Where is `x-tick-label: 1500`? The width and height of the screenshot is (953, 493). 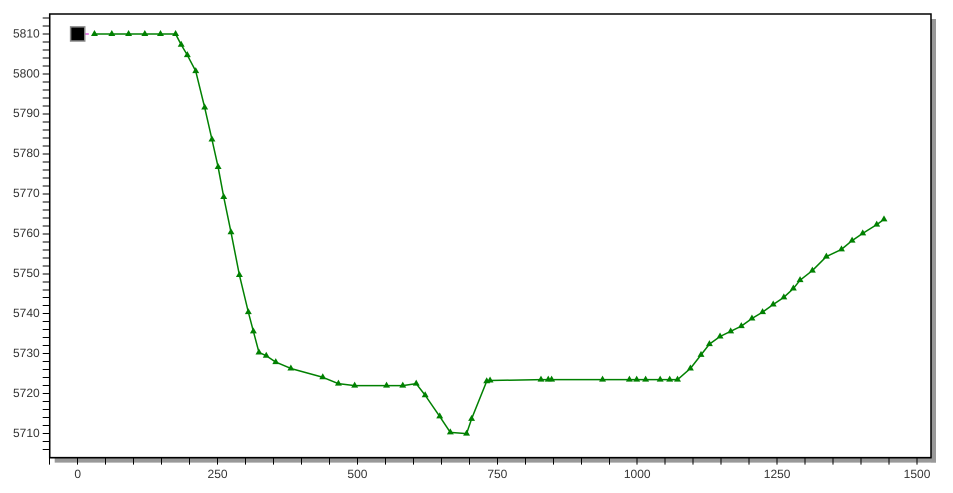 x-tick-label: 1500 is located at coordinates (917, 474).